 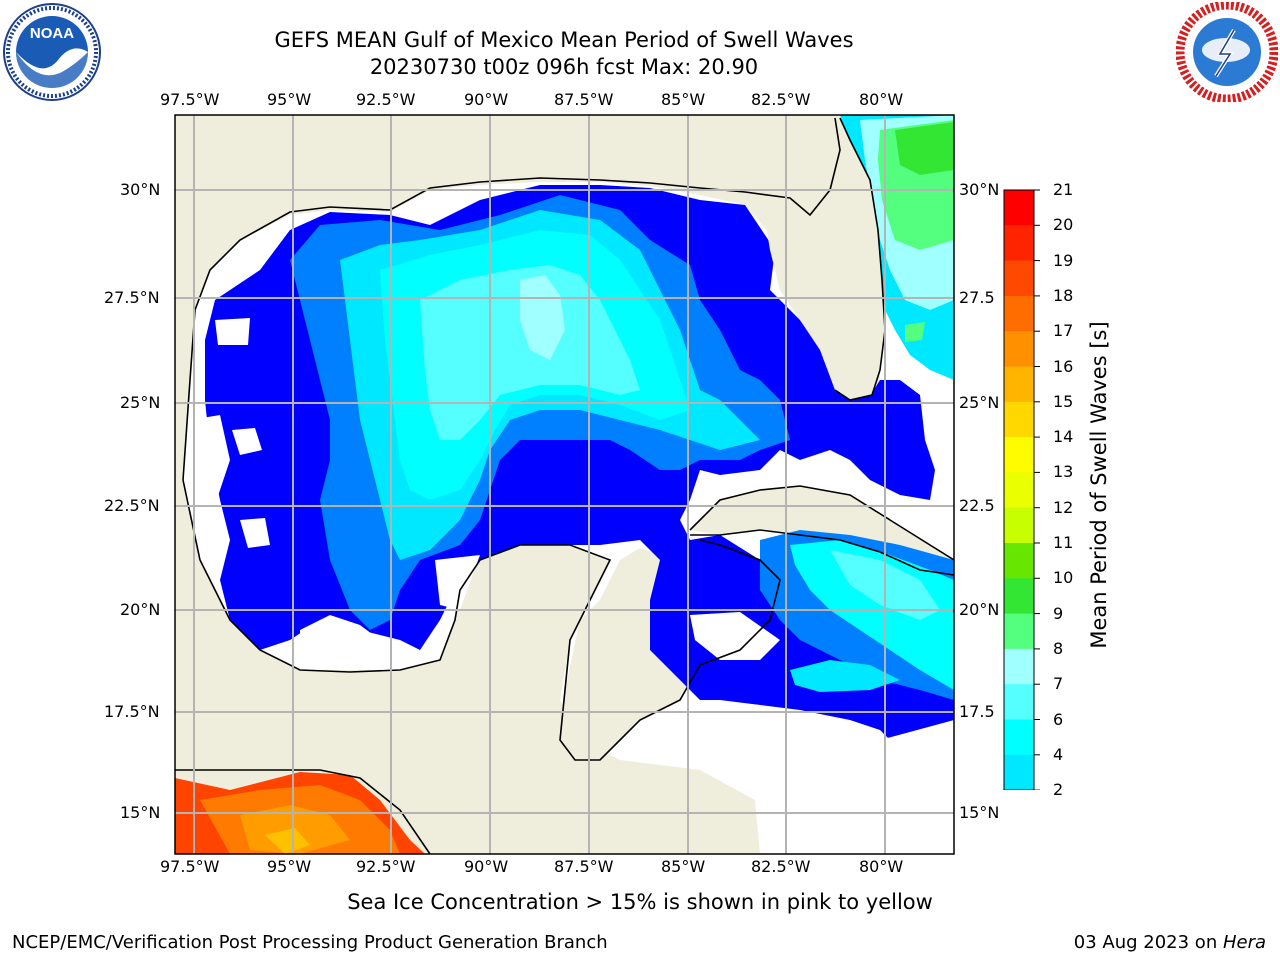 I want to click on lat-tick-left: 17.5°N, so click(x=132, y=711).